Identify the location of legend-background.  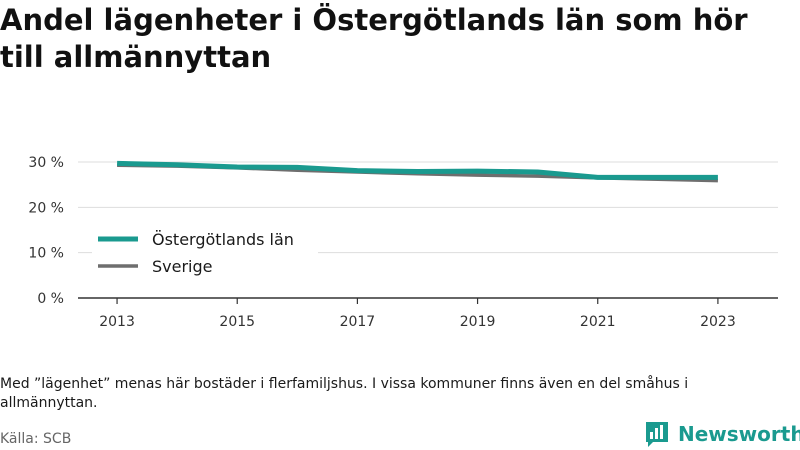
(205, 253).